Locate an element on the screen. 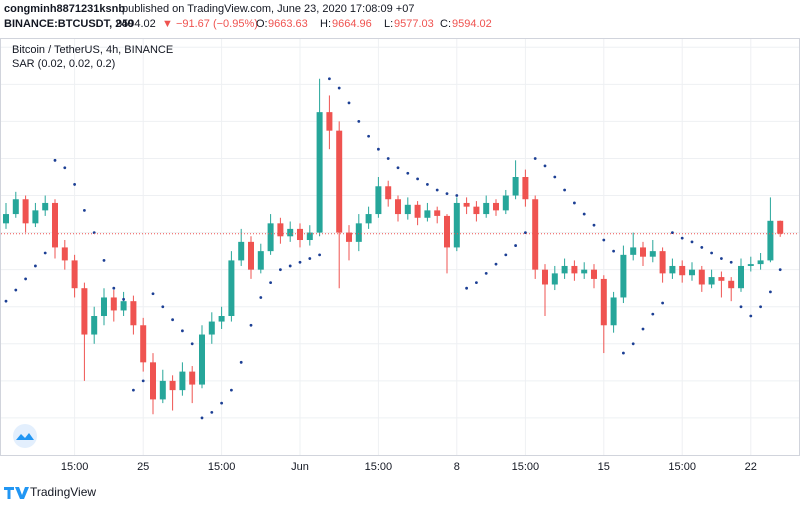 This screenshot has height=505, width=800. change: ▼ −91.67 (−0.95%) is located at coordinates (210, 24).